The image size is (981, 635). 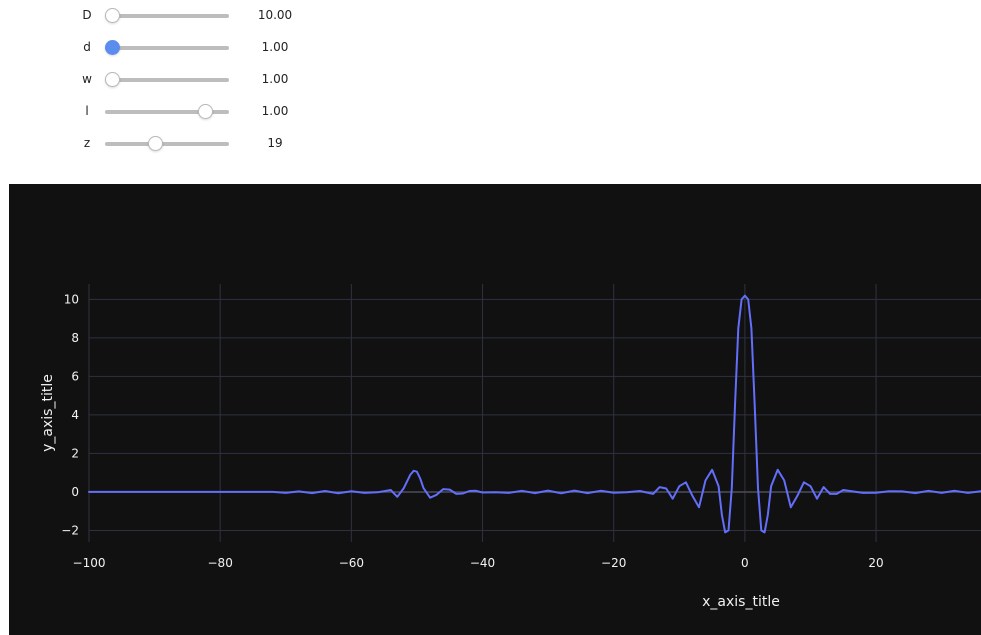 I want to click on x-tick-label: −40, so click(x=482, y=563).